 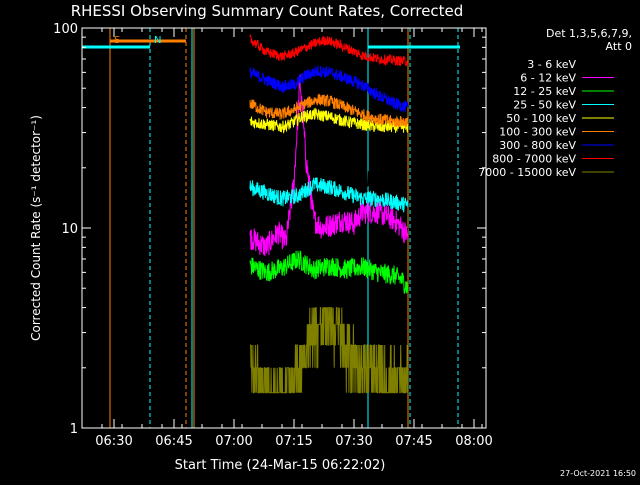 What do you see at coordinates (541, 118) in the screenshot?
I see `legend-entry-label: 50 - 100 keV` at bounding box center [541, 118].